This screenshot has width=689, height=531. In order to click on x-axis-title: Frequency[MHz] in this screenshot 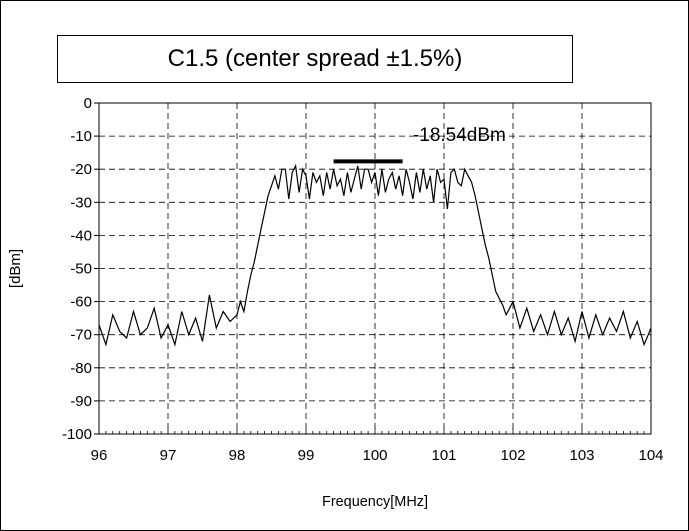, I will do `click(375, 501)`.